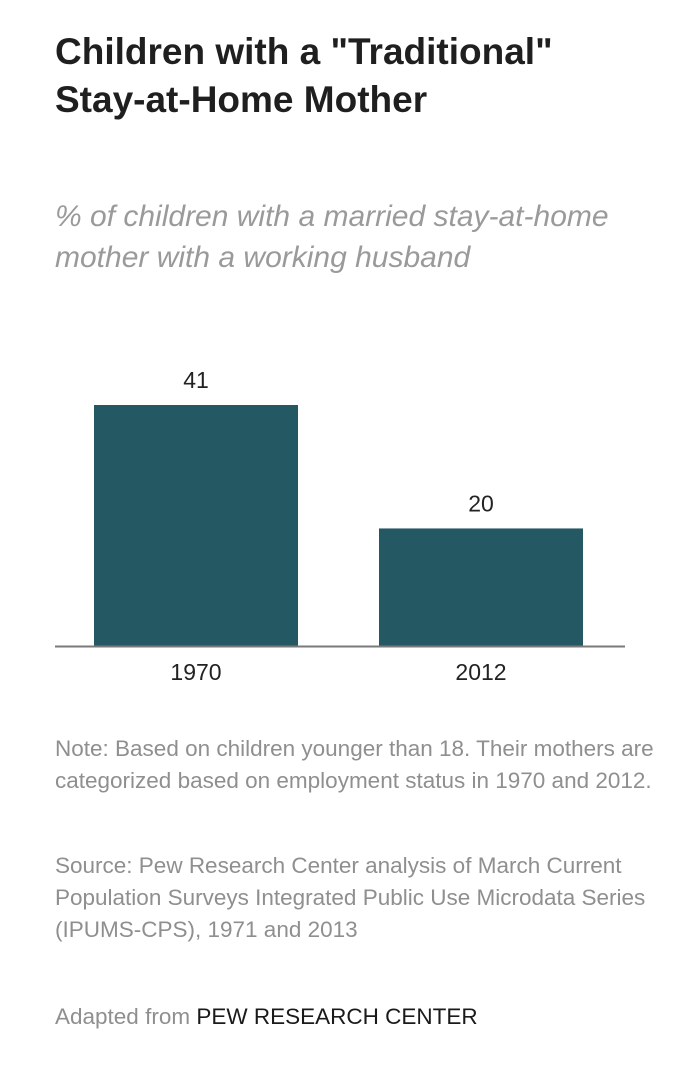 This screenshot has height=1089, width=683. I want to click on data-label-2012: 20, so click(481, 503).